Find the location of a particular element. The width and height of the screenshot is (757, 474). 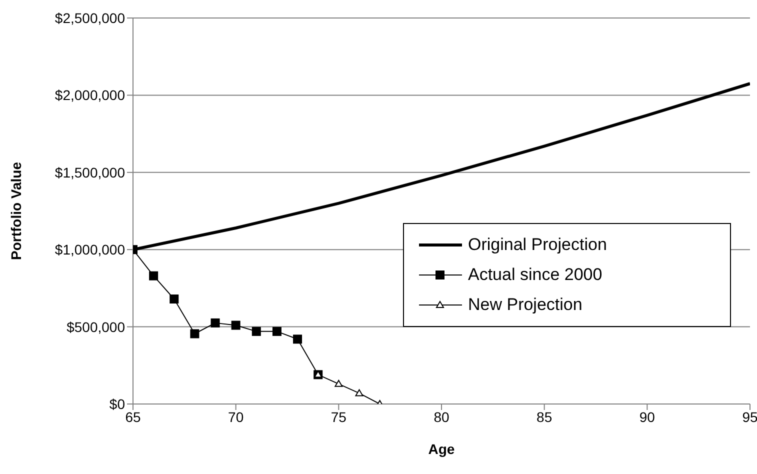

legend-label: Actual since 2000 is located at coordinates (535, 275).